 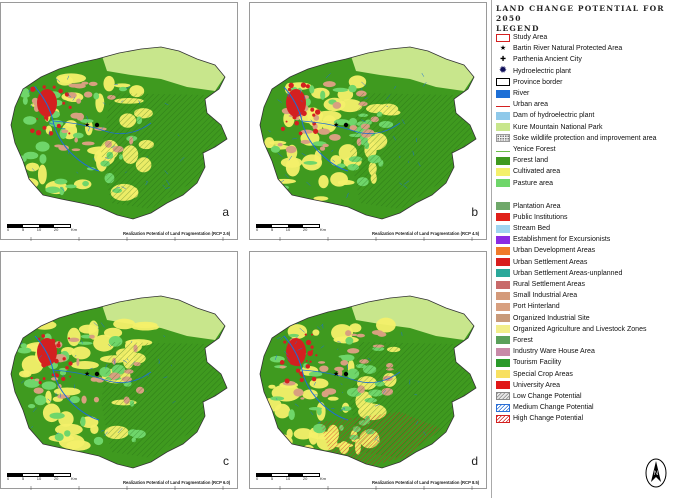 I want to click on legend-item: Small Industrial Area, so click(x=590, y=295).